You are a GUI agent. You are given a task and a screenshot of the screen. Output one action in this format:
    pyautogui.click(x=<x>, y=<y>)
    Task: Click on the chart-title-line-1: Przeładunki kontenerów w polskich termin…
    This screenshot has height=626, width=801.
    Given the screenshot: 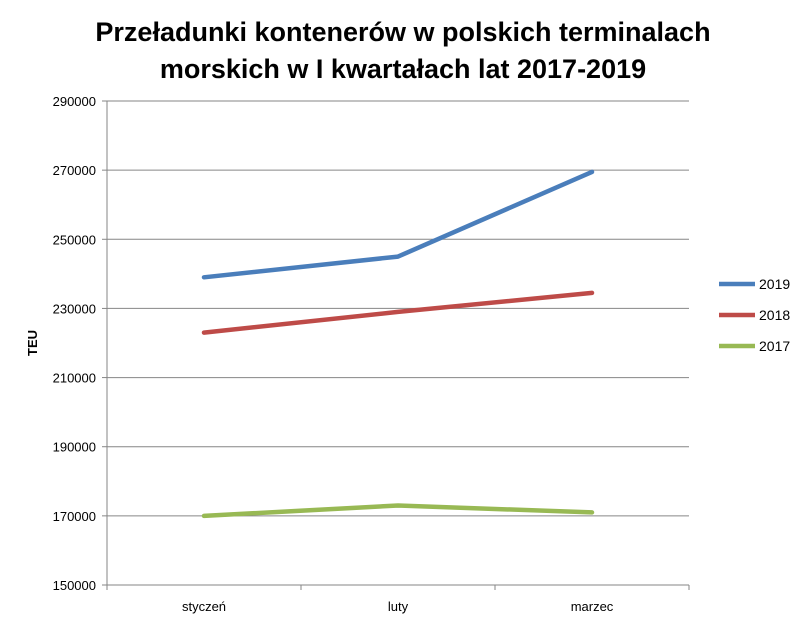 What is the action you would take?
    pyautogui.click(x=402, y=32)
    